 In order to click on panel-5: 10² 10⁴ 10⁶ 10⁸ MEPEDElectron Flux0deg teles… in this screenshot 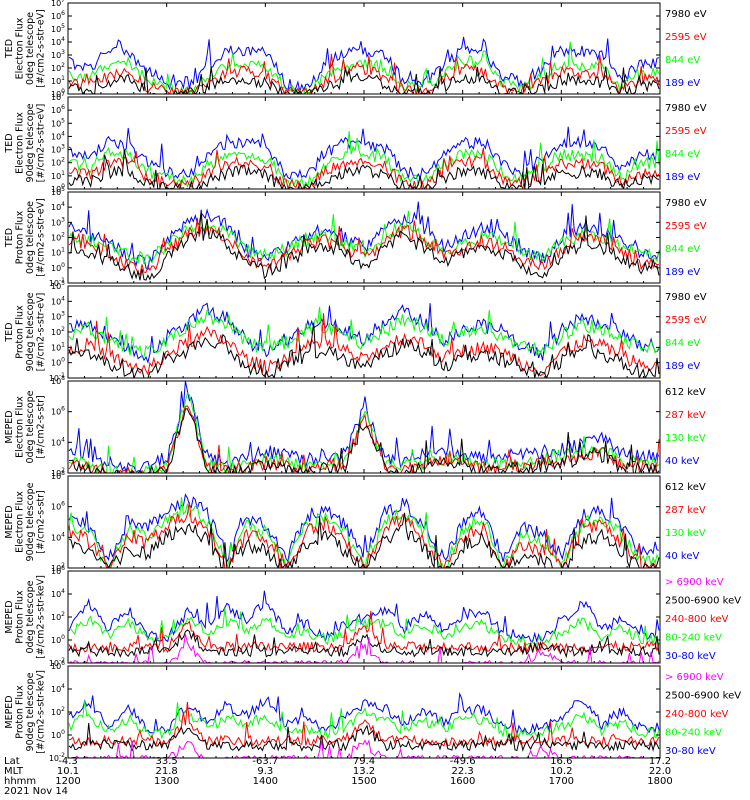, I will do `click(355, 426)`.